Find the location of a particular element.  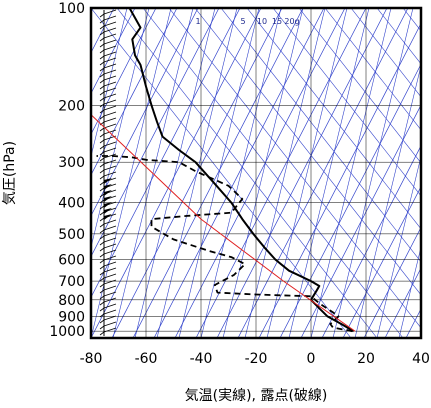

x-tick-label: 0 is located at coordinates (311, 359).